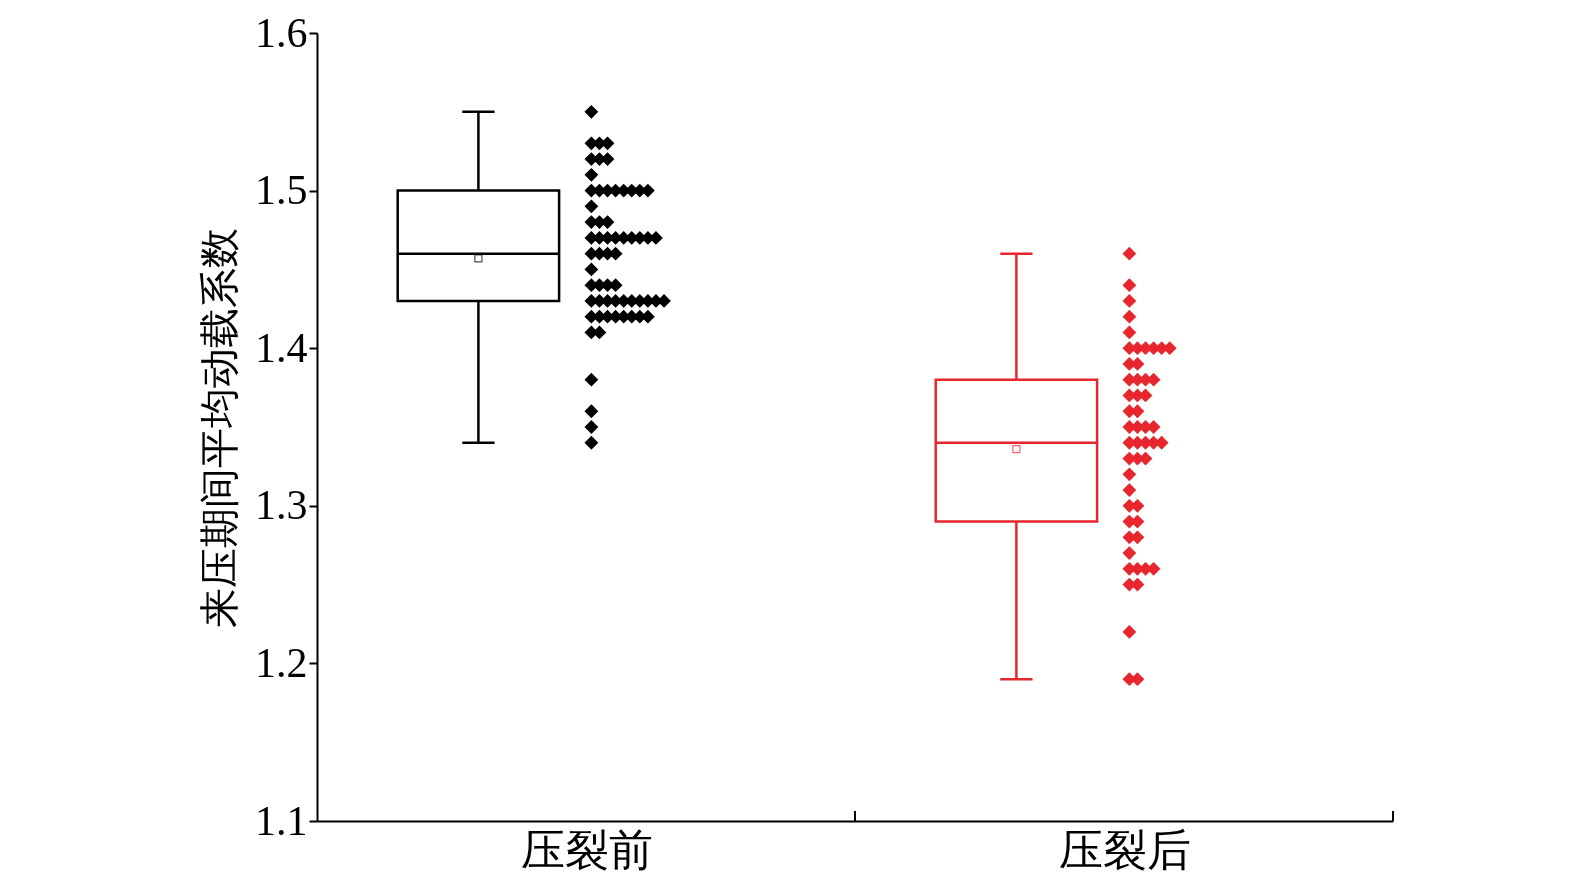 This screenshot has width=1575, height=896. I want to click on y-tick-label: 1.1, so click(281, 820).